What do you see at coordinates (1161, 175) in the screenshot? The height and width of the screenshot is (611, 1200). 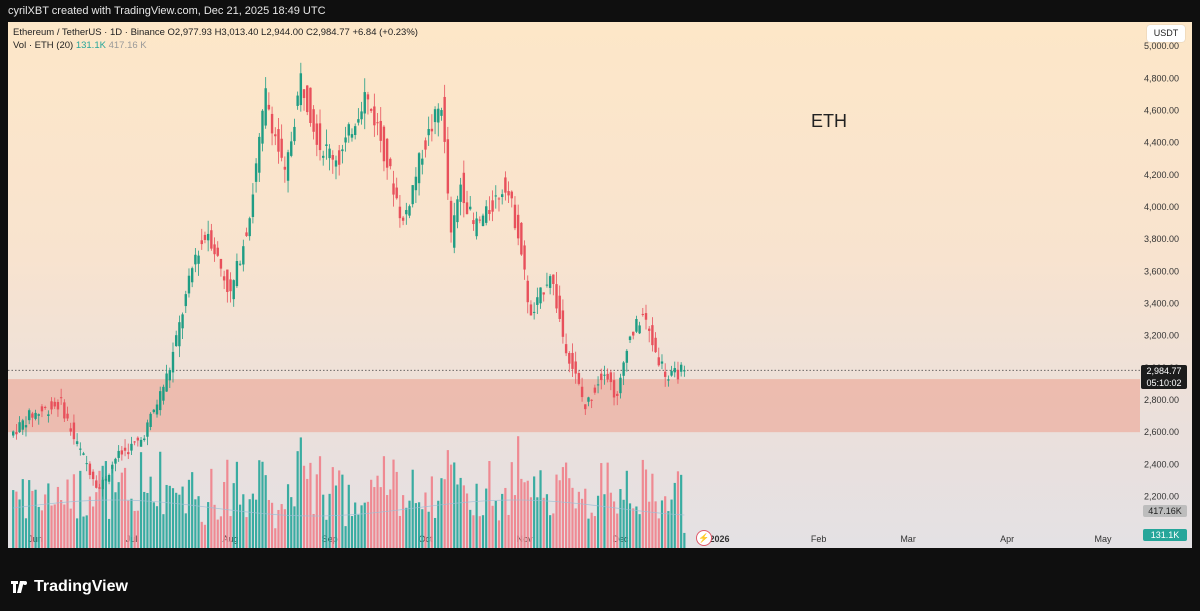 I see `y-tick-label: 4,200.00` at bounding box center [1161, 175].